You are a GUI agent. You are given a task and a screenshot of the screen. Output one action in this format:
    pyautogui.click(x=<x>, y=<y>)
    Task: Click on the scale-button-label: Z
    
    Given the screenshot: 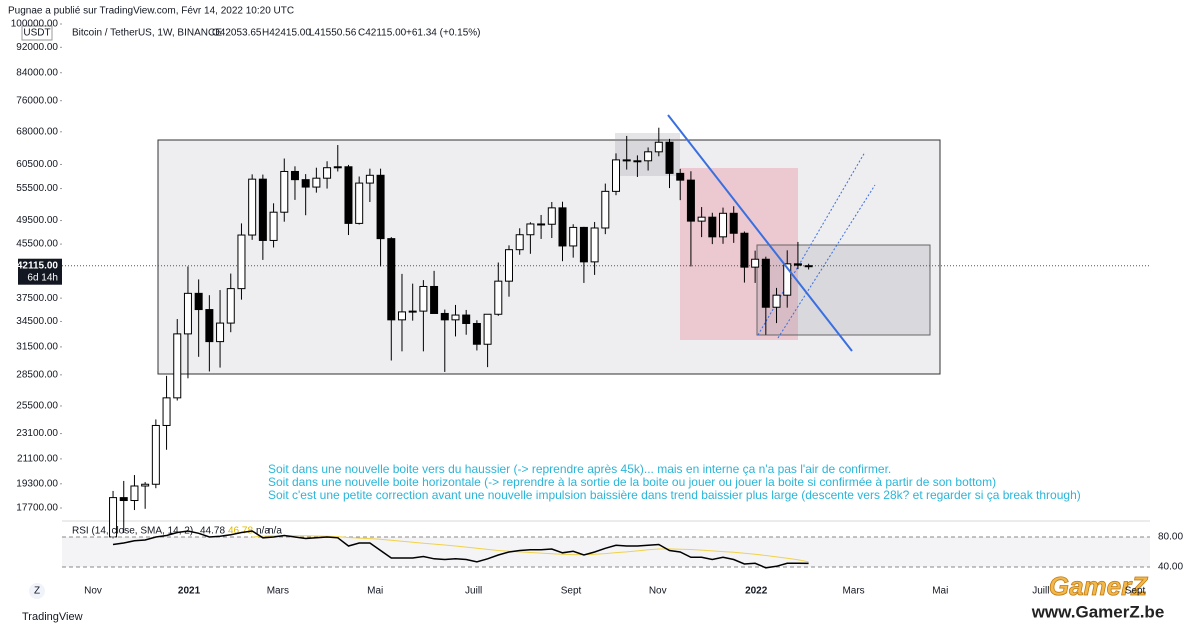 What is the action you would take?
    pyautogui.click(x=37, y=591)
    